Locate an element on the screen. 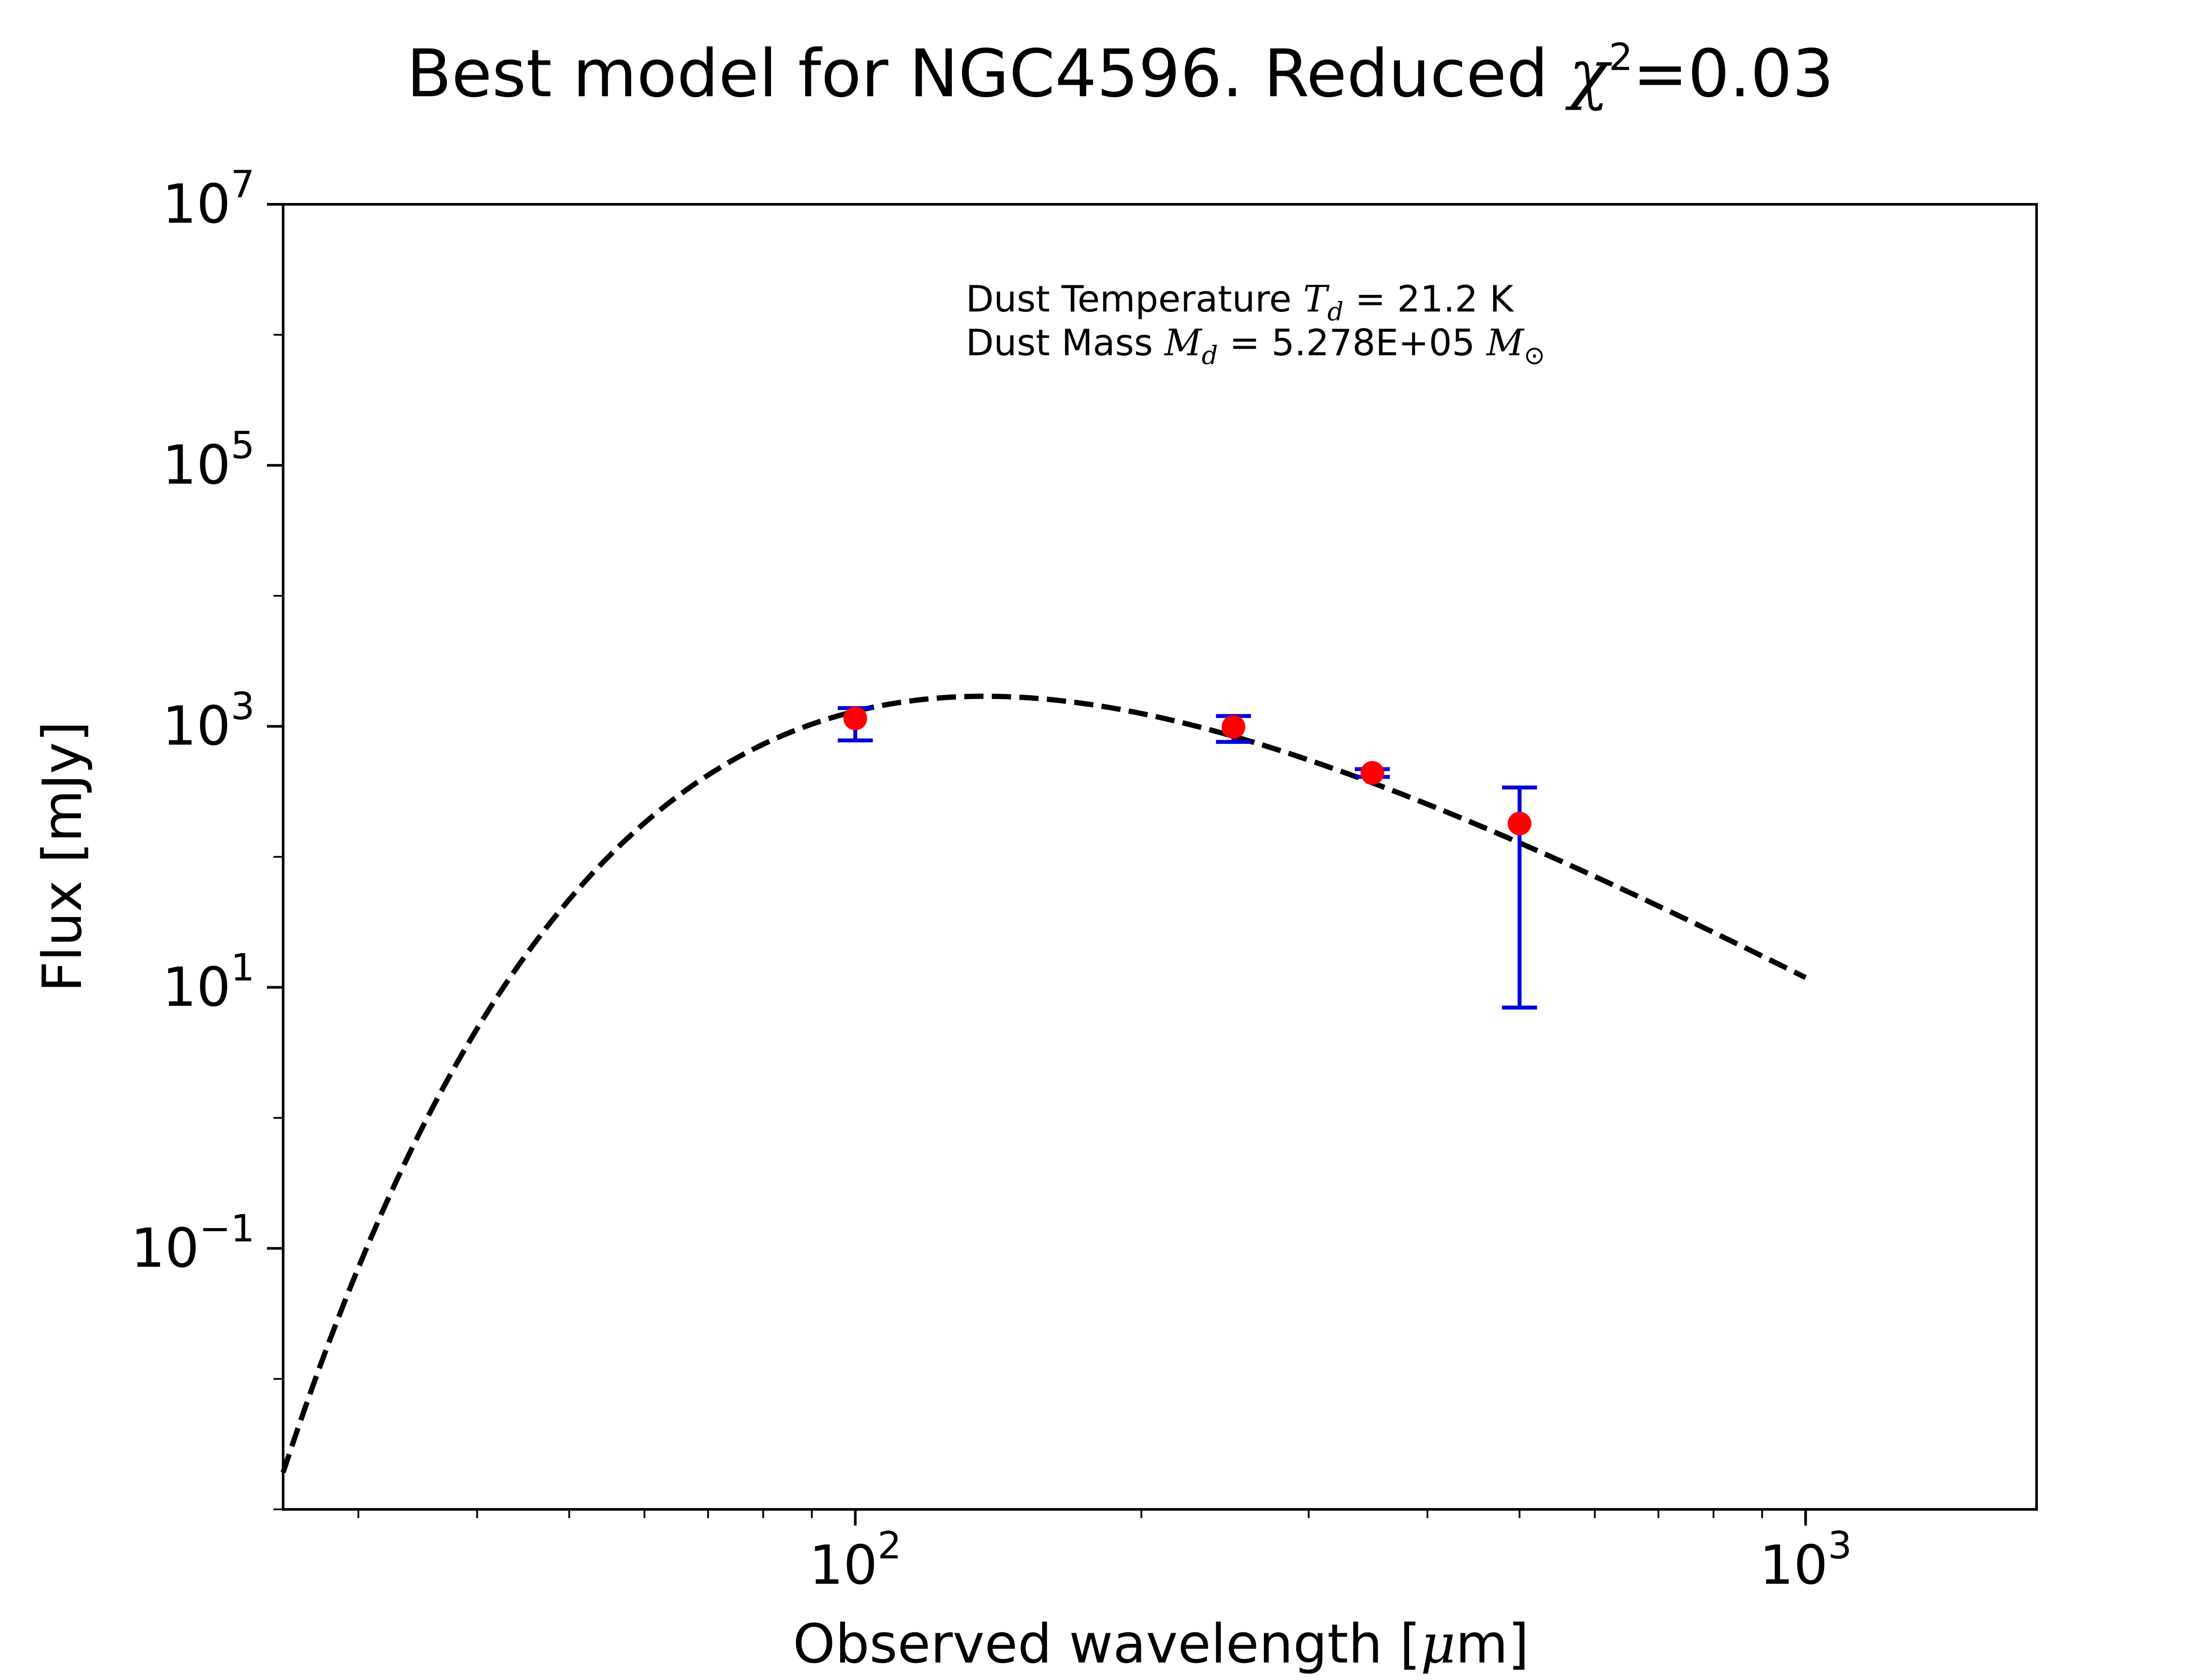 The image size is (2188, 1680). y-tick-label-exponent: 7 is located at coordinates (243, 184).